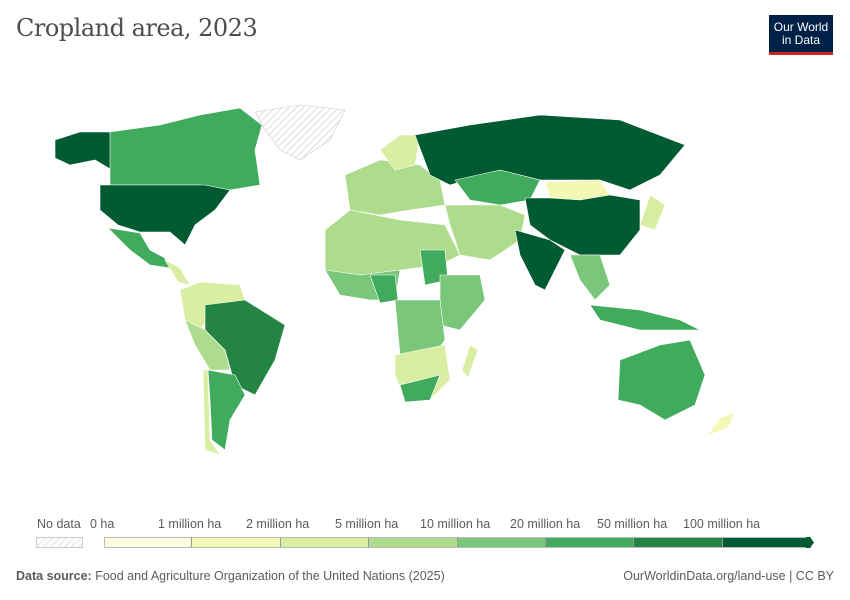  Describe the element at coordinates (801, 39) in the screenshot. I see `logo-line2: in Data` at that location.